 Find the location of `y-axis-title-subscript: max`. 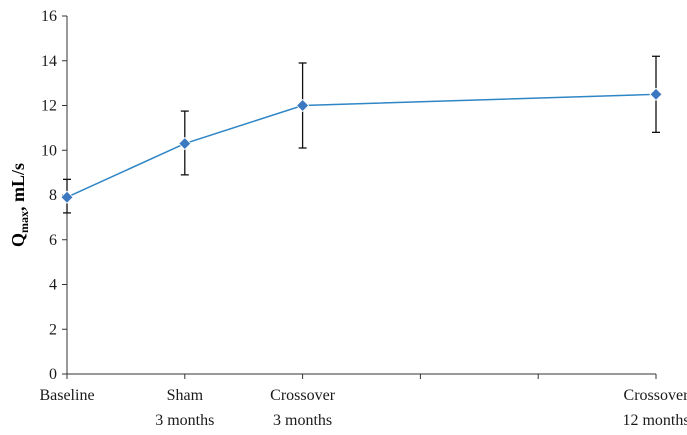

y-axis-title-subscript: max is located at coordinates (24, 222).